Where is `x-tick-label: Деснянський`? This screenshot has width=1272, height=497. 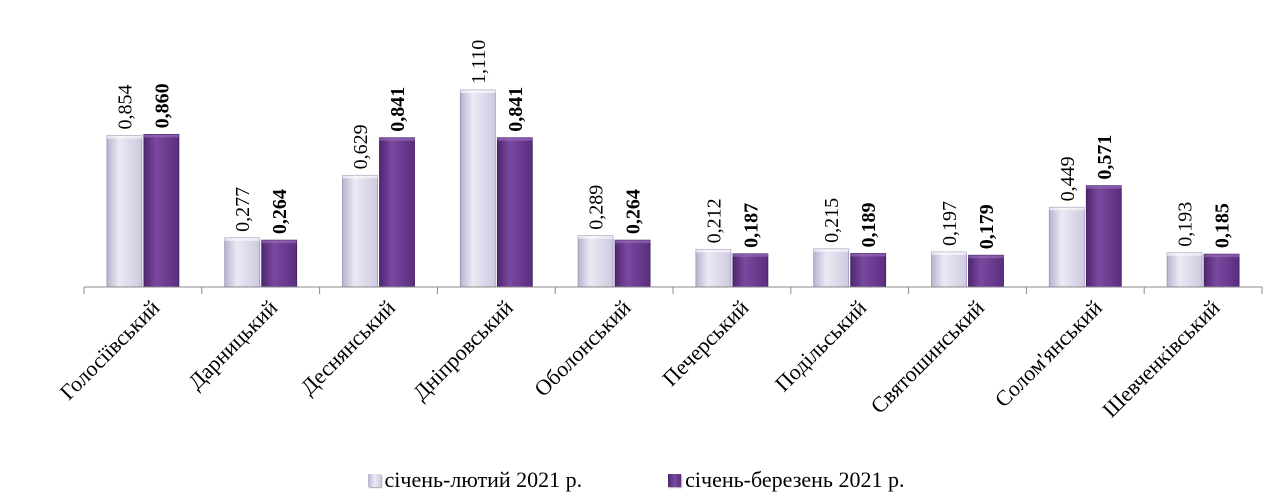
x-tick-label: Деснянський is located at coordinates (347, 347).